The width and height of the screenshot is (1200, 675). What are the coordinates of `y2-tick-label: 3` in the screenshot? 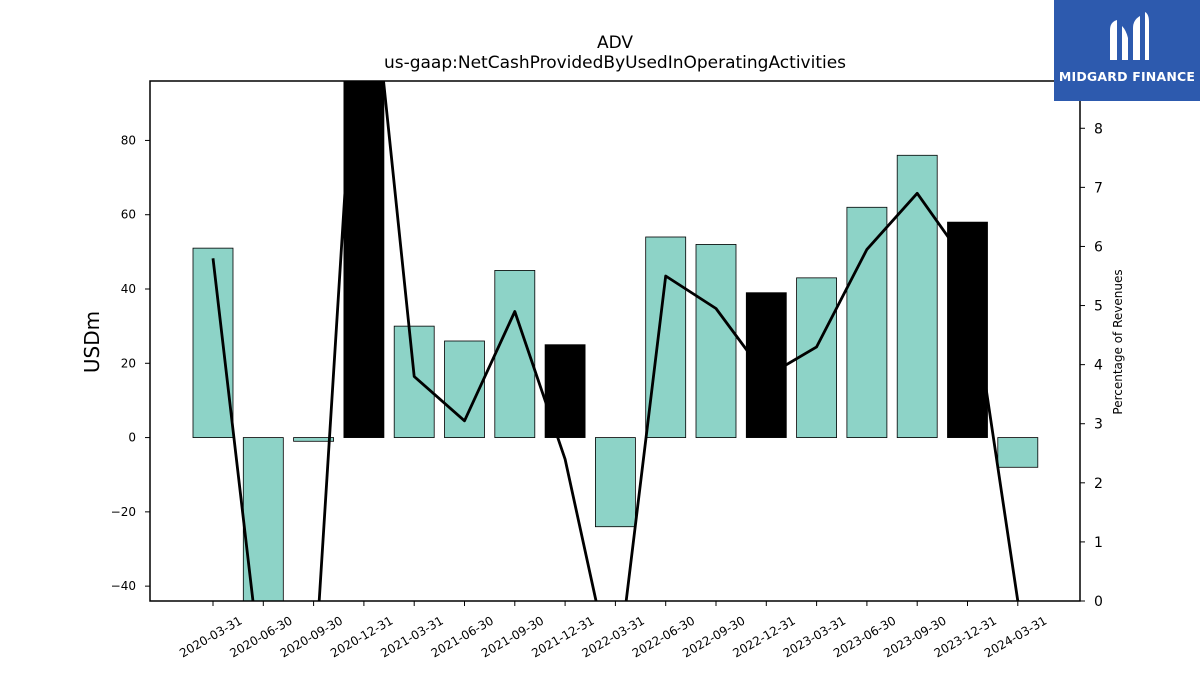 It's located at (1098, 425).